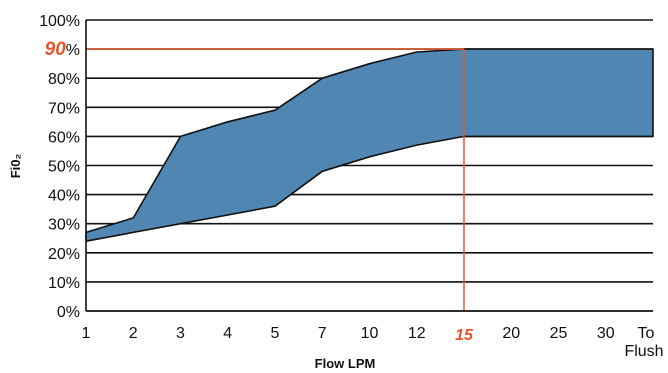 This screenshot has height=373, width=668. What do you see at coordinates (68, 312) in the screenshot?
I see `y-tick-label-0: 0%` at bounding box center [68, 312].